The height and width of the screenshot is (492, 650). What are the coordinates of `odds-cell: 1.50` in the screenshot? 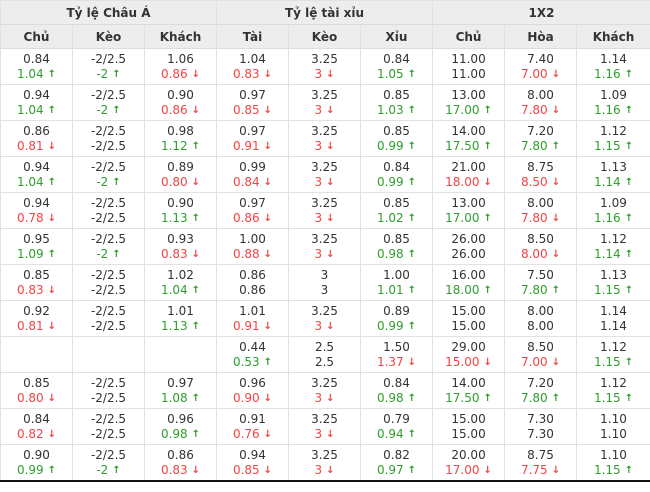 It's located at (396, 345).